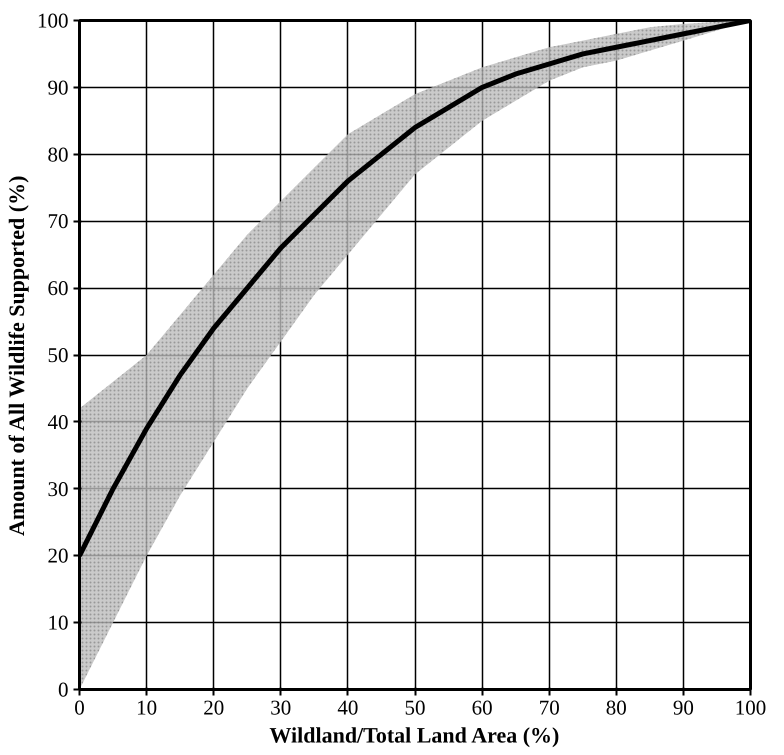 This screenshot has height=755, width=784. Describe the element at coordinates (58, 422) in the screenshot. I see `y-tick-label: 40` at that location.